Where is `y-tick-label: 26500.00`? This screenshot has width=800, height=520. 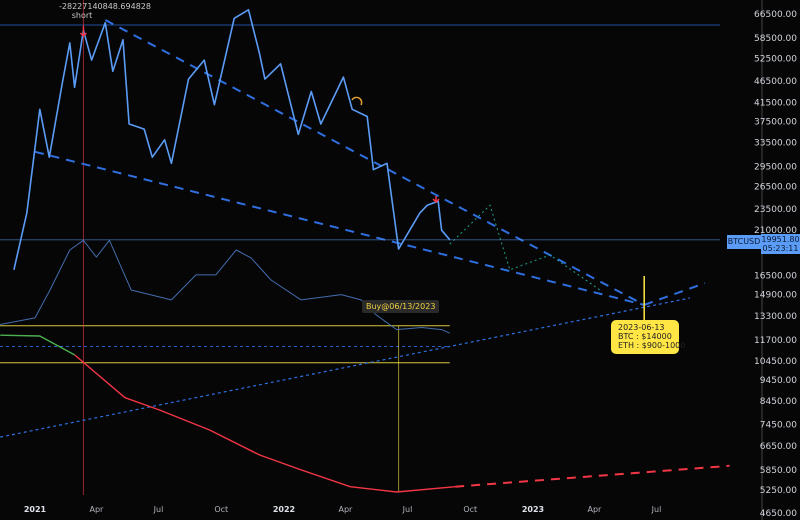 y-tick-label: 26500.00 is located at coordinates (775, 188).